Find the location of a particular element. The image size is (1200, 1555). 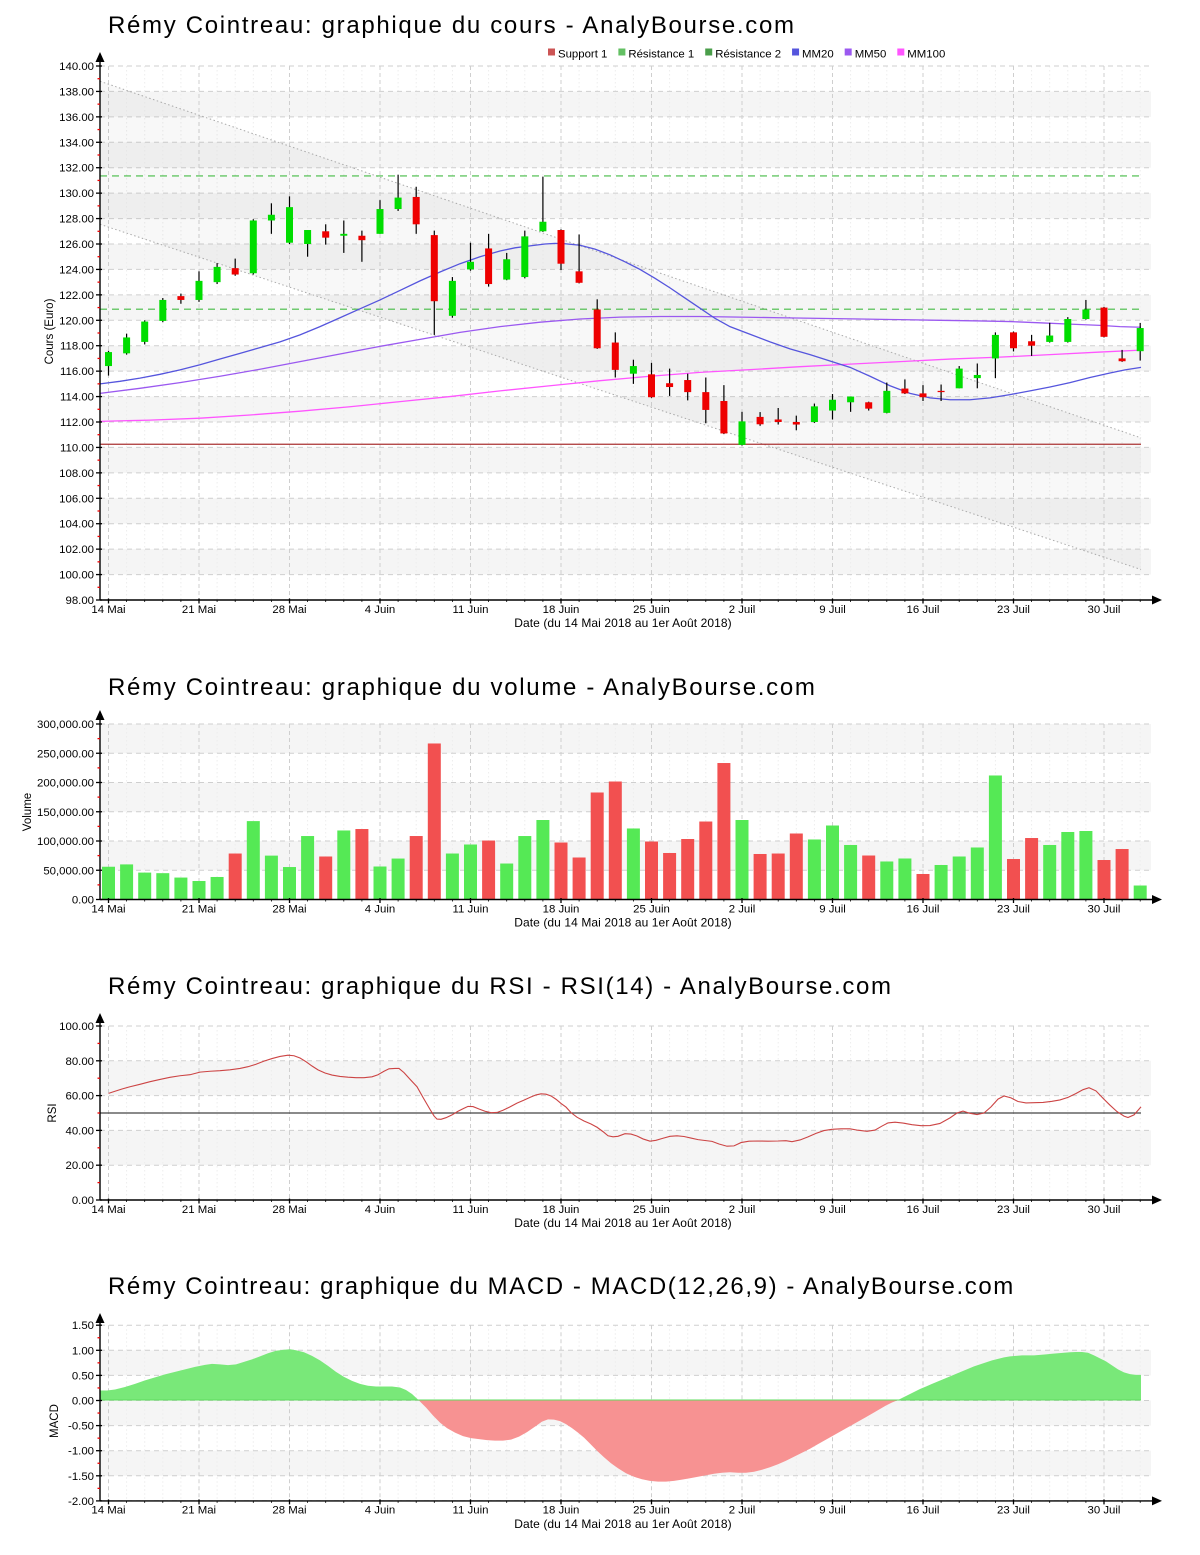

svg-text: 80.00 is located at coordinates (79, 1062).